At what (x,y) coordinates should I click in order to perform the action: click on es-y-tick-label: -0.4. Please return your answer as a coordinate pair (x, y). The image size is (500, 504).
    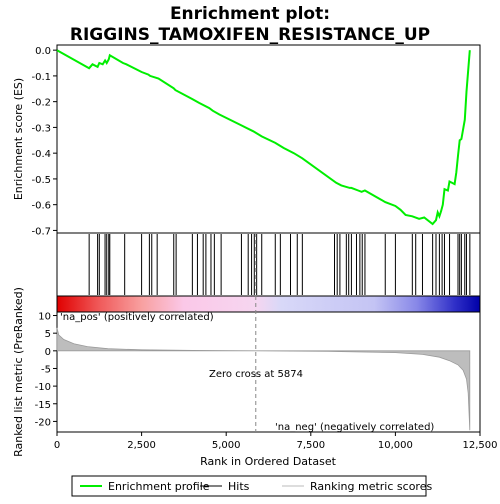
    Looking at the image, I should click on (41, 154).